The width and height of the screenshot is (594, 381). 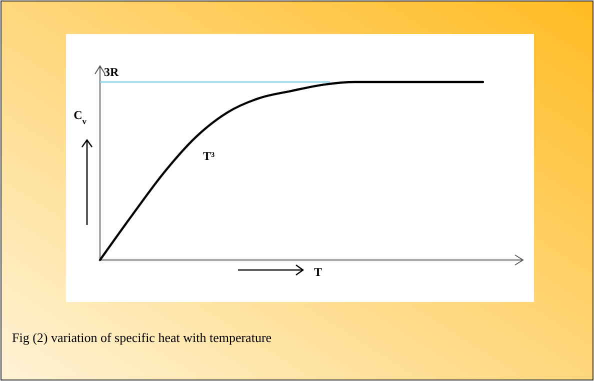 I want to click on annotation: T³, so click(x=209, y=156).